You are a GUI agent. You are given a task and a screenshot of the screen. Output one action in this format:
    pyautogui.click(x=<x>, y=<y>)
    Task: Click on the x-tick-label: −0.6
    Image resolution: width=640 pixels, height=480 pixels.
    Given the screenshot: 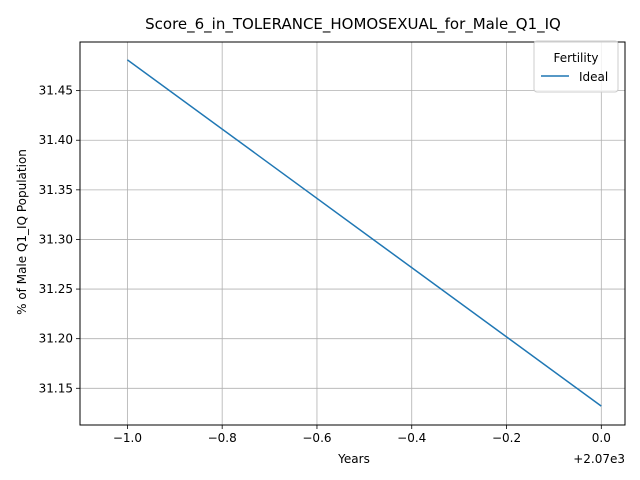 What is the action you would take?
    pyautogui.click(x=316, y=438)
    